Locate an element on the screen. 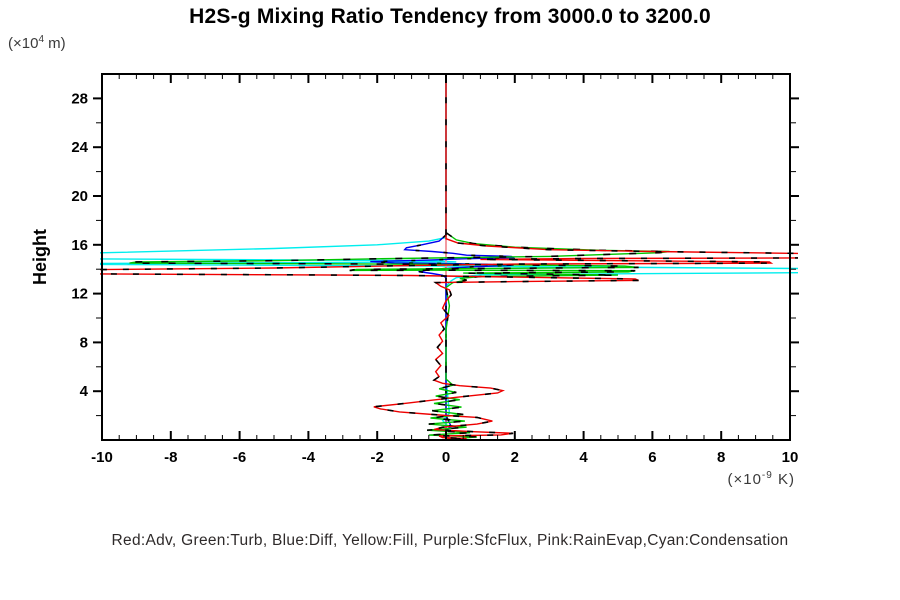  x-tick-label: 2 is located at coordinates (515, 457).